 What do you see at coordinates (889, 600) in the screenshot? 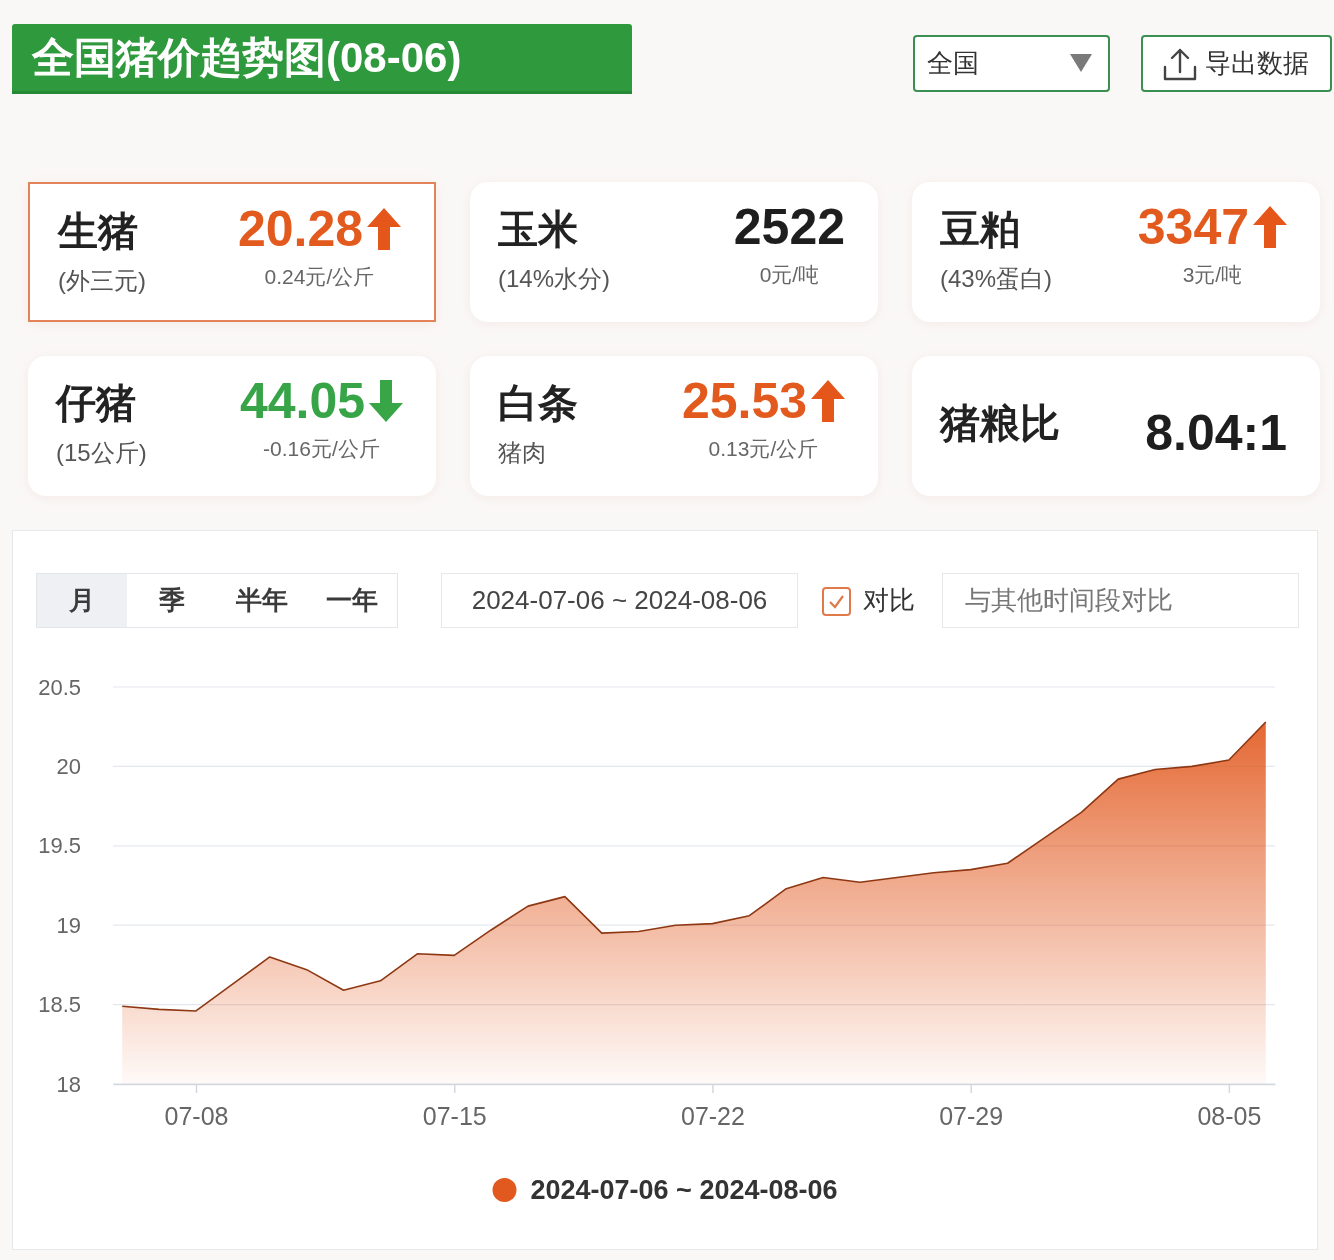
I see `text: 对比` at bounding box center [889, 600].